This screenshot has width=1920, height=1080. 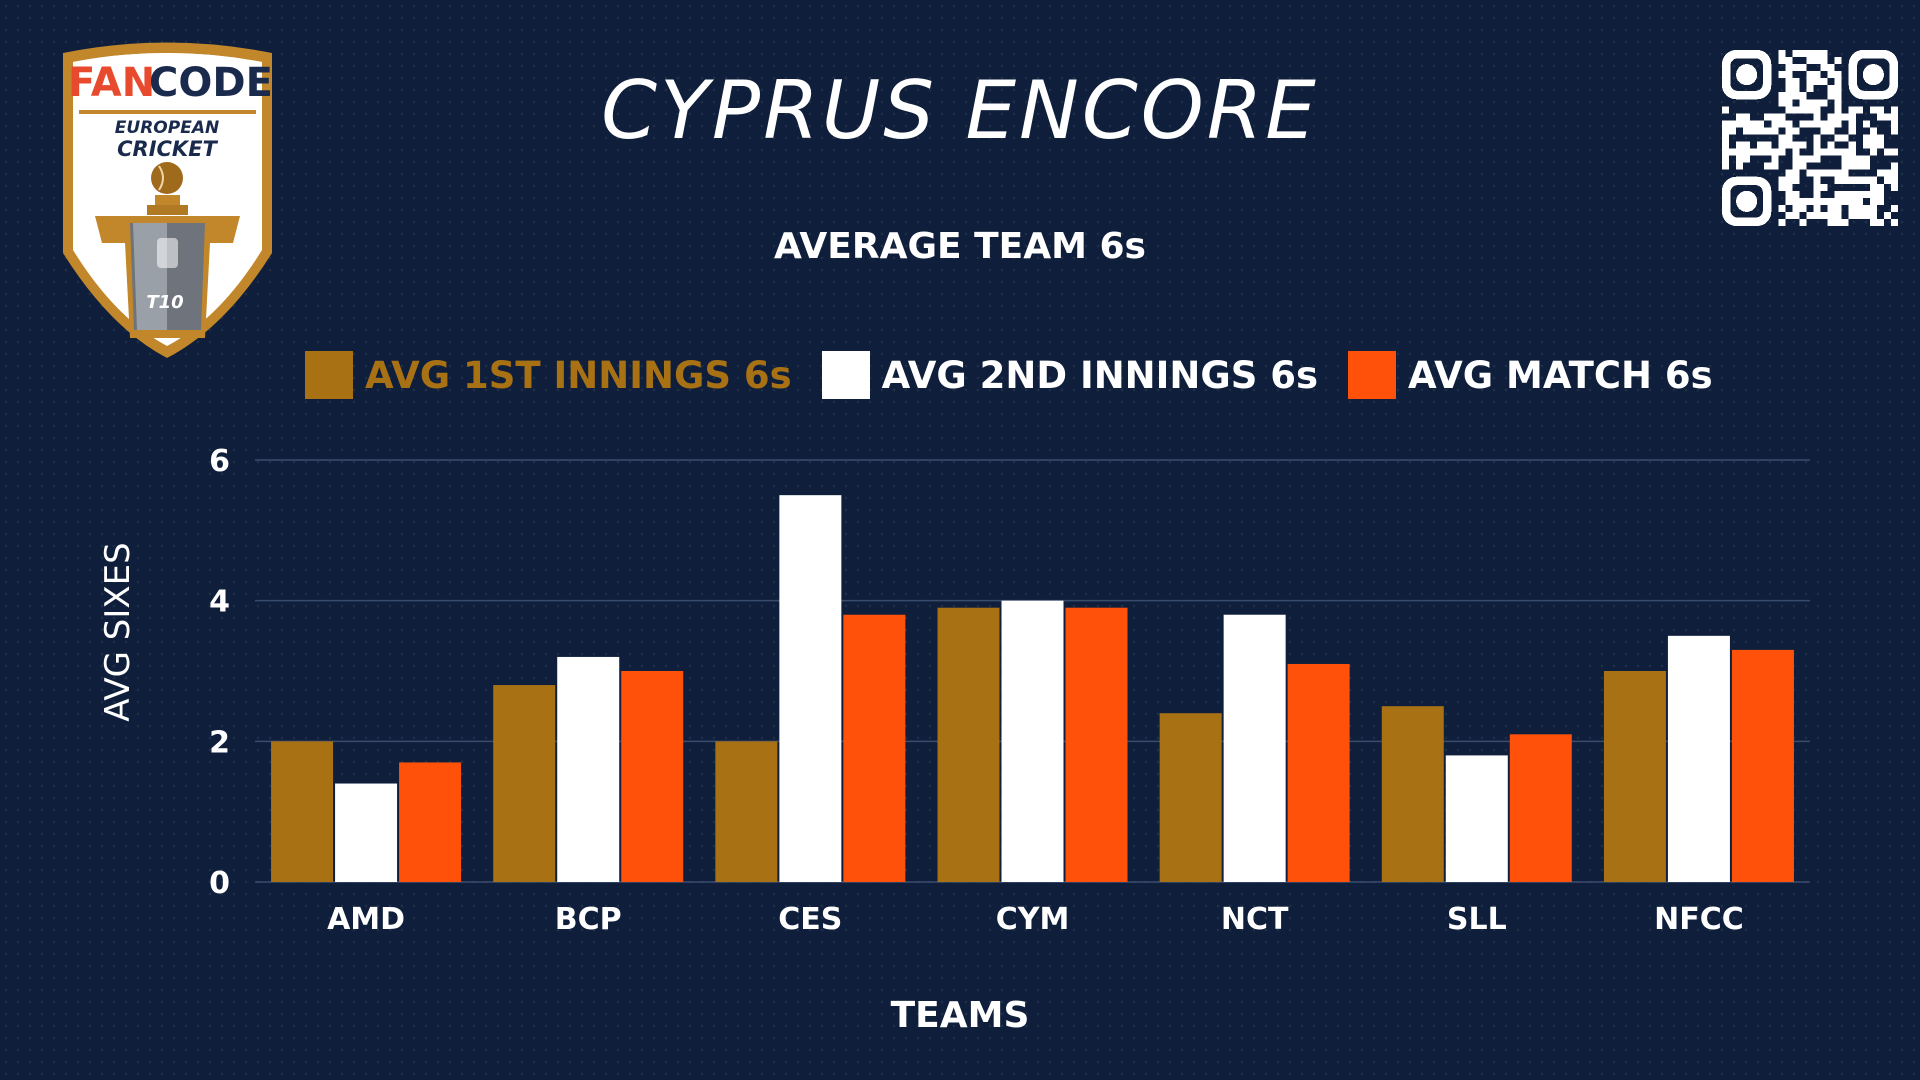 I want to click on bar-match-bcp, so click(x=652, y=776).